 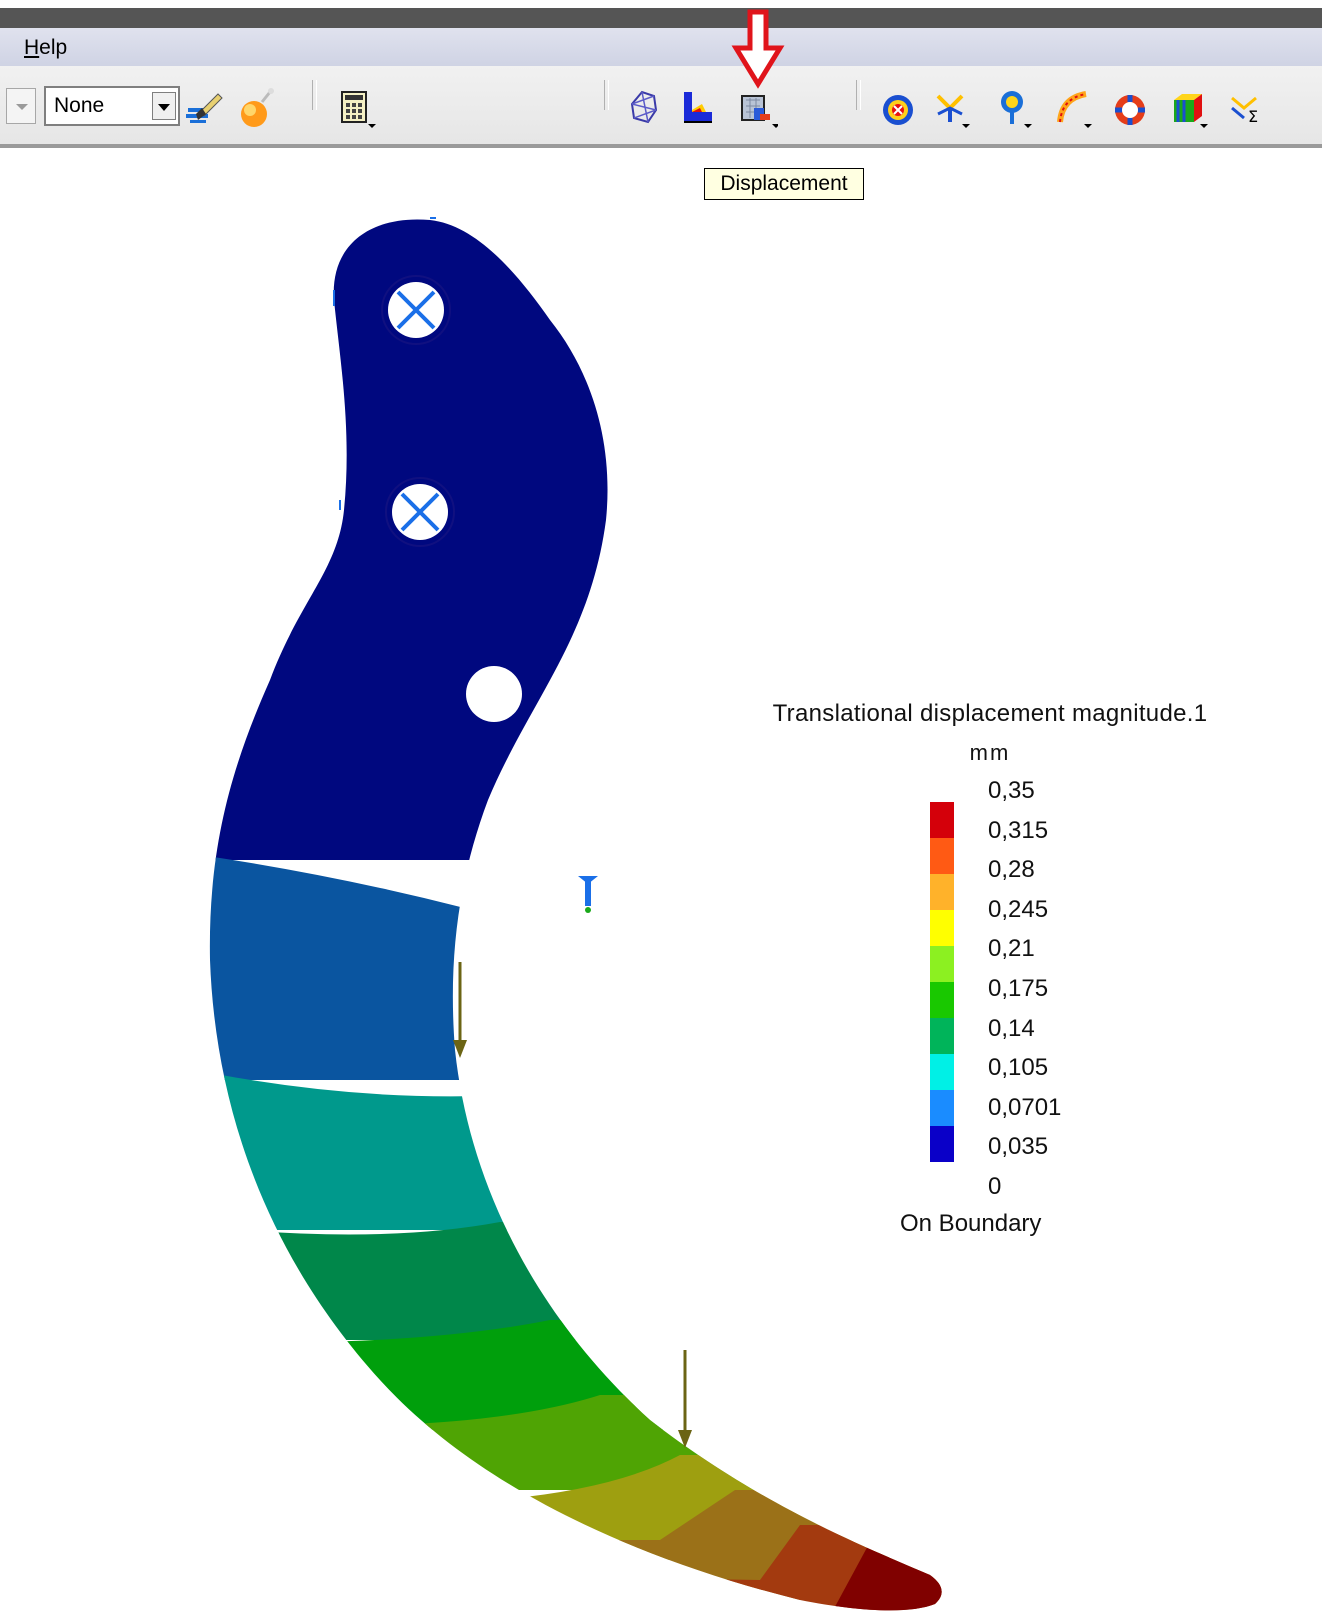 What do you see at coordinates (112, 106) in the screenshot?
I see `display-mode-select: None` at bounding box center [112, 106].